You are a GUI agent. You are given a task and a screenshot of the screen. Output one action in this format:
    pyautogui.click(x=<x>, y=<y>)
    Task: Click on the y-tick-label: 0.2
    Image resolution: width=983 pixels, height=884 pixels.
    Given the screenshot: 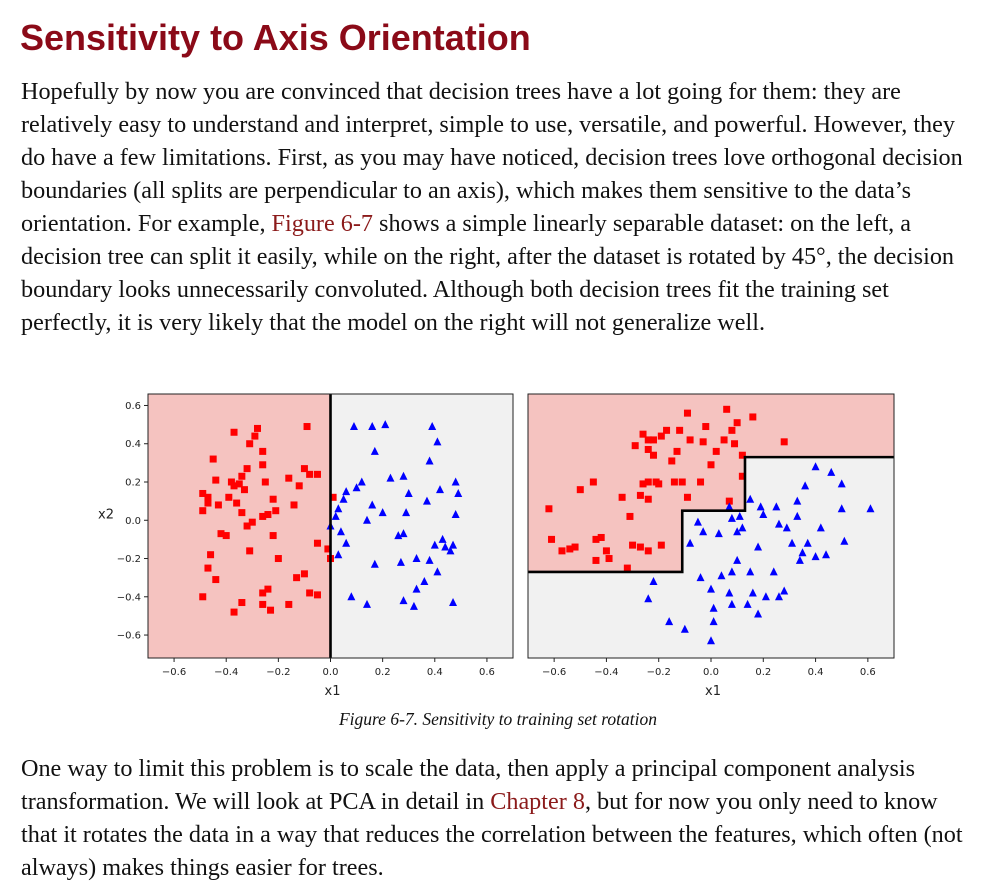 What is the action you would take?
    pyautogui.click(x=133, y=483)
    